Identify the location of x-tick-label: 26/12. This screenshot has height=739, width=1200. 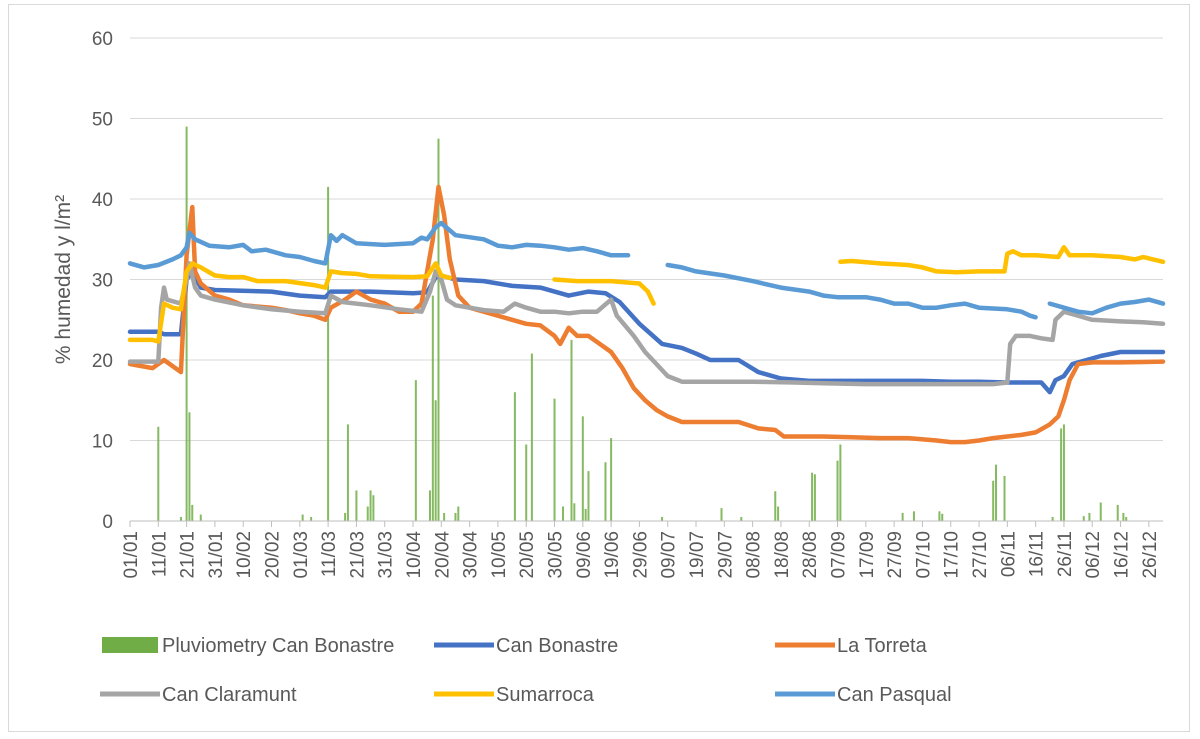
(1150, 555).